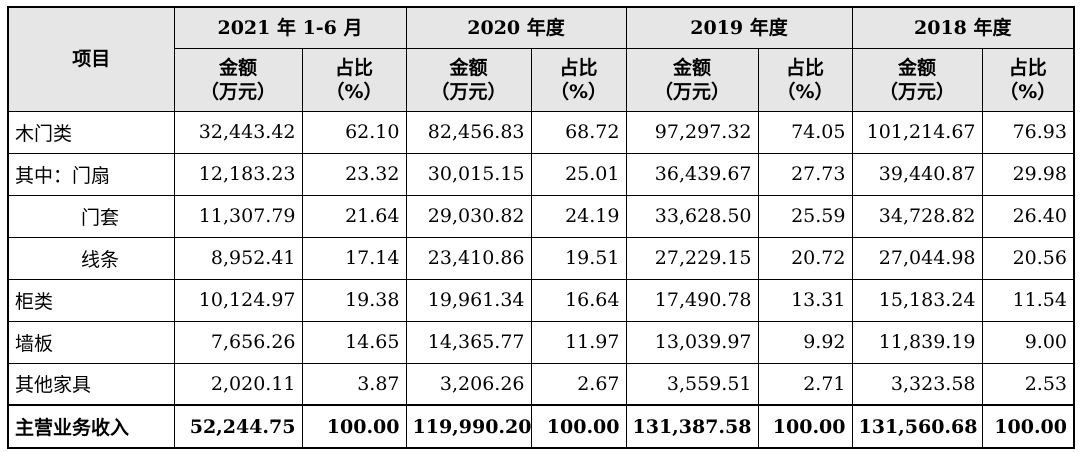  Describe the element at coordinates (354, 300) in the screenshot. I see `ratio-cell: 19.38` at that location.